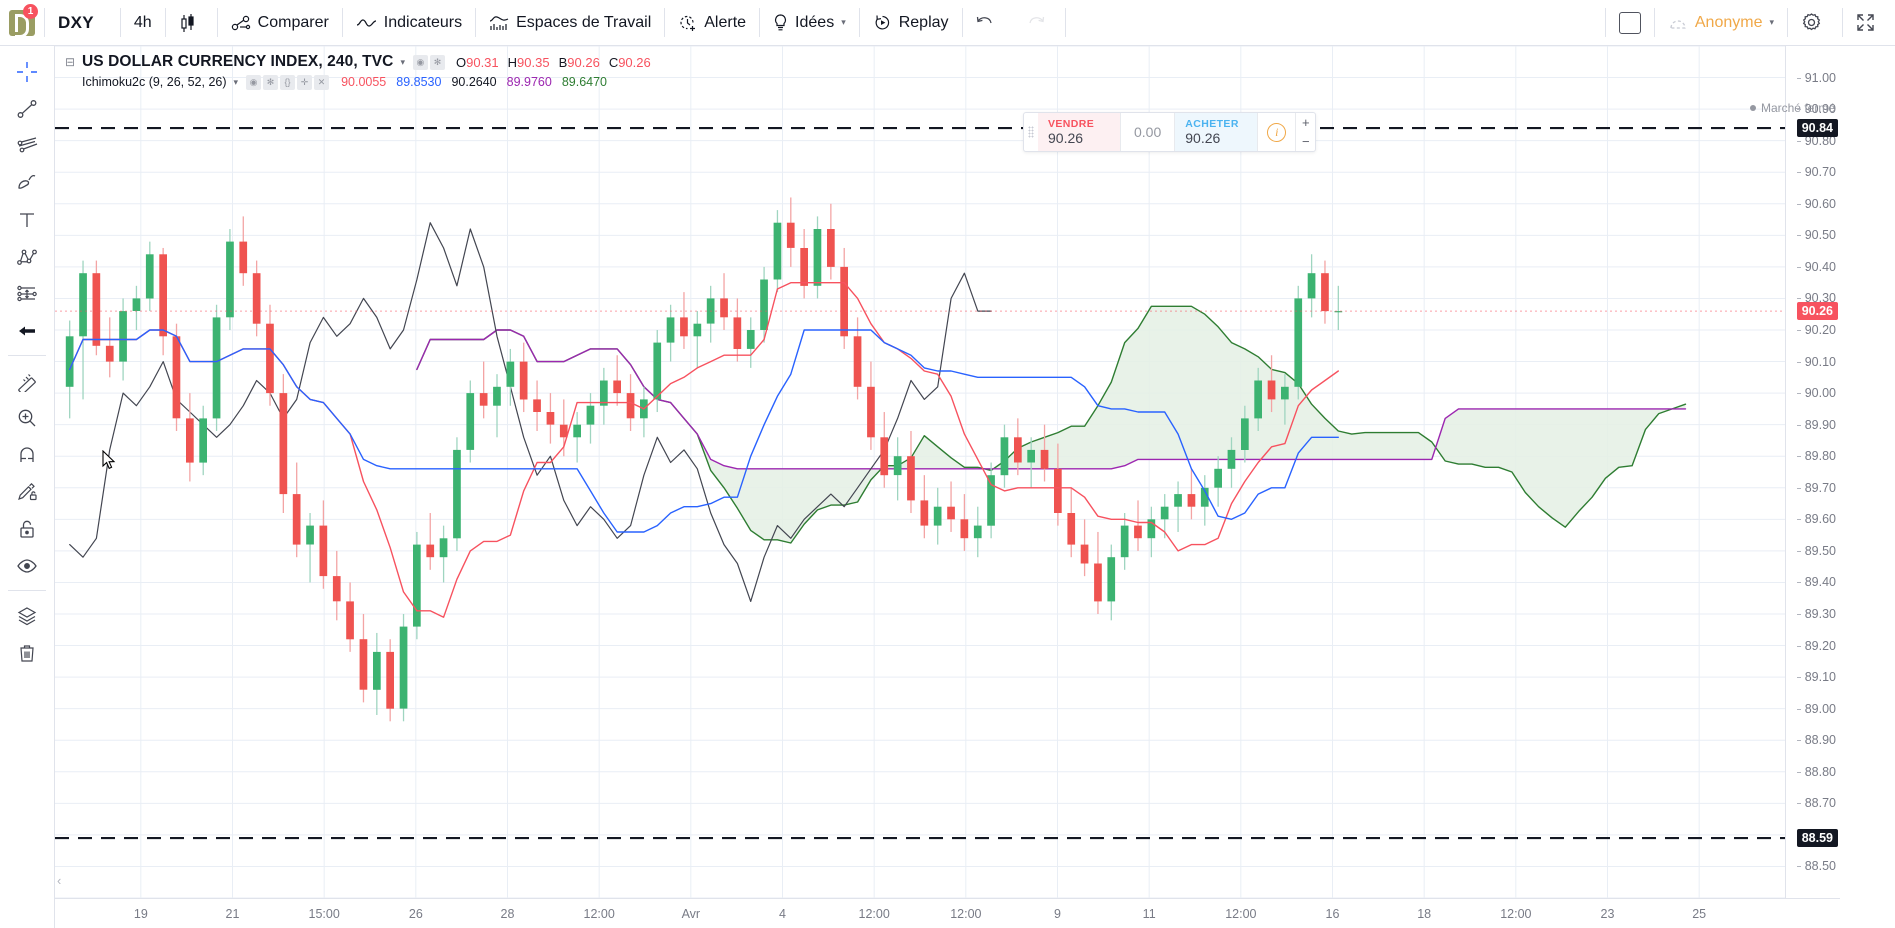 The height and width of the screenshot is (928, 1895). What do you see at coordinates (324, 914) in the screenshot?
I see `time-tick: 15:00` at bounding box center [324, 914].